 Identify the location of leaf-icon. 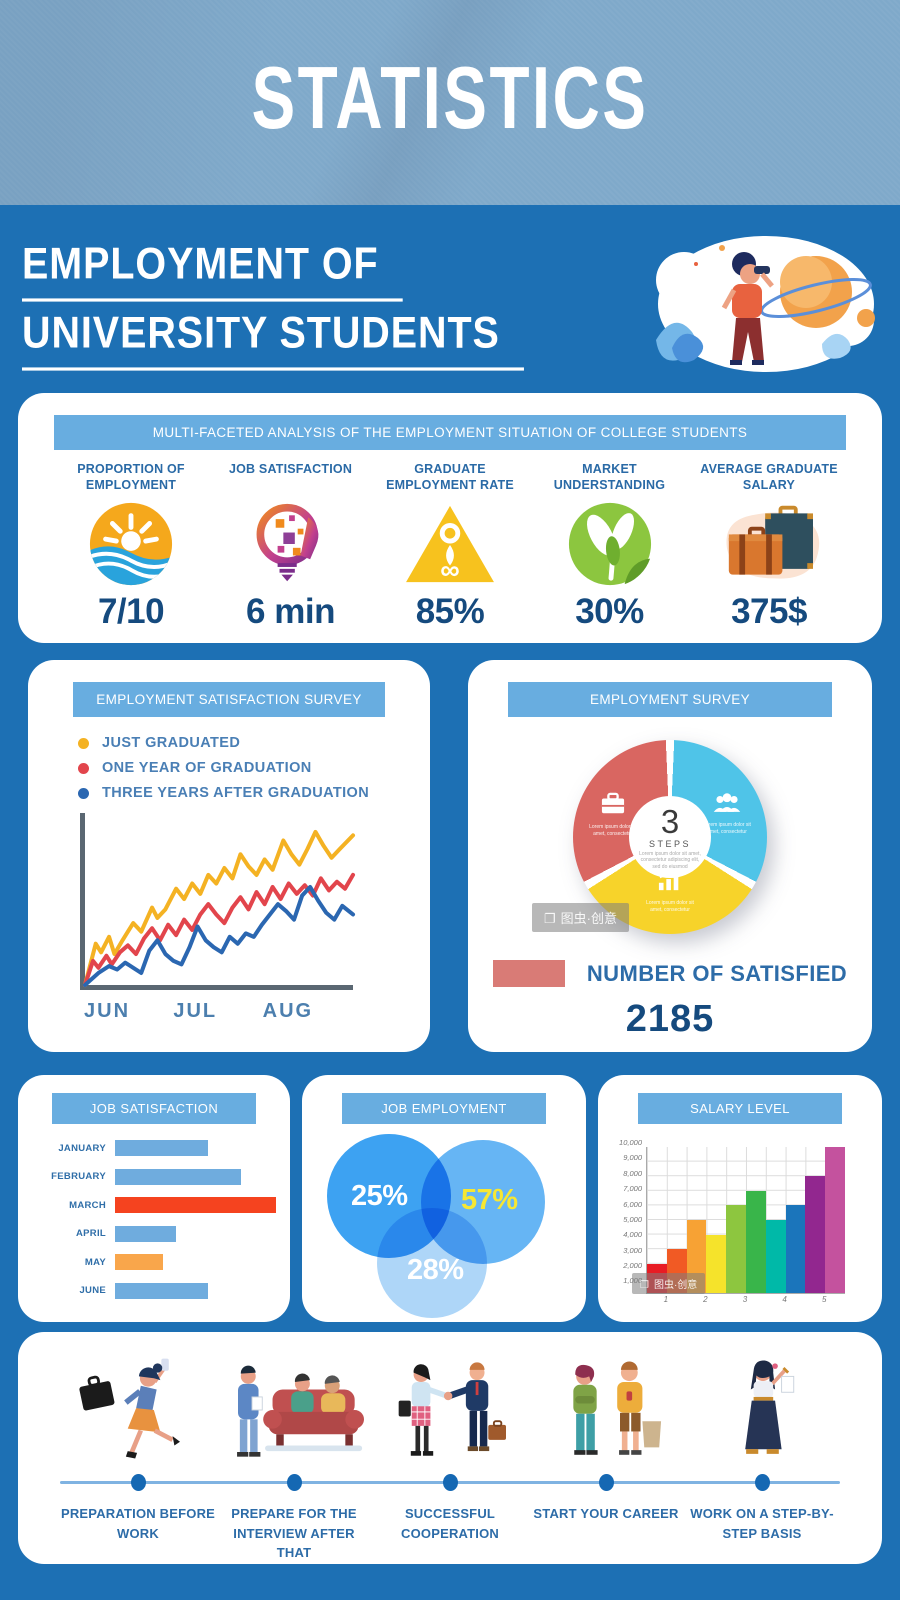
(610, 544).